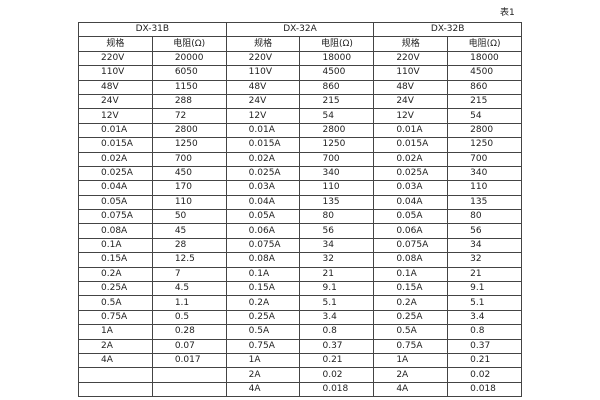  I want to click on table-cell: 1A, so click(263, 360).